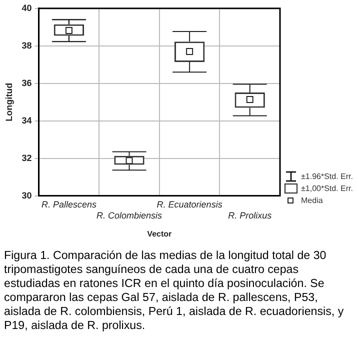 Image resolution: width=359 pixels, height=353 pixels. What do you see at coordinates (27, 45) in the screenshot?
I see `y-tick-label: 38` at bounding box center [27, 45].